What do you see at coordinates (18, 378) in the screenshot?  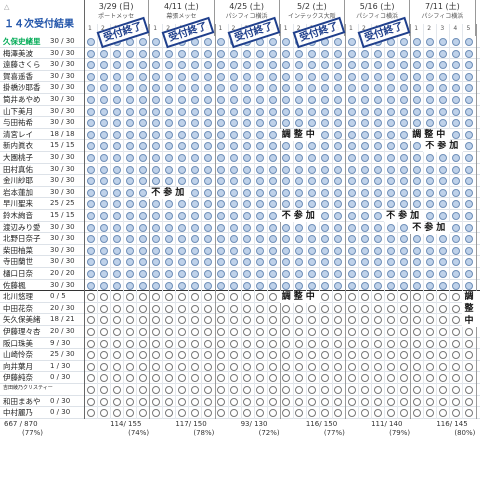 I see `member-name: 伊藤純奈` at bounding box center [18, 378].